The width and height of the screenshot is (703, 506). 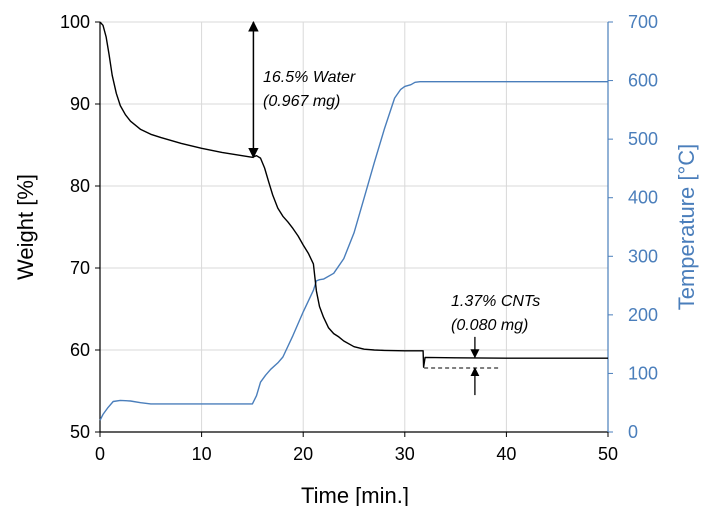 I want to click on x-tick-label: 20, so click(x=303, y=454).